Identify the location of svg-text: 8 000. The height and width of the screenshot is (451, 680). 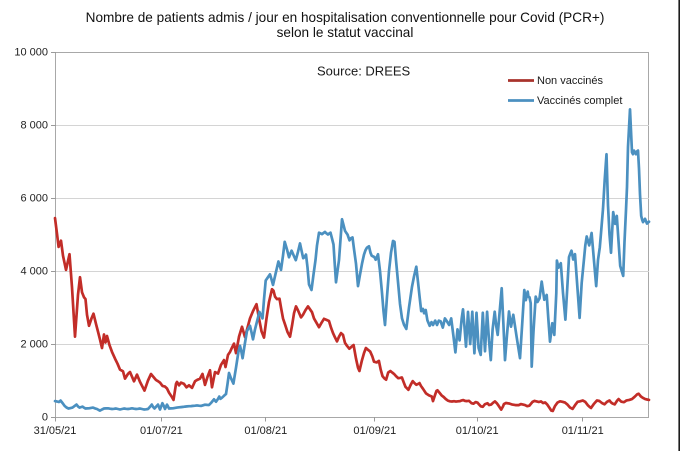
(34, 126).